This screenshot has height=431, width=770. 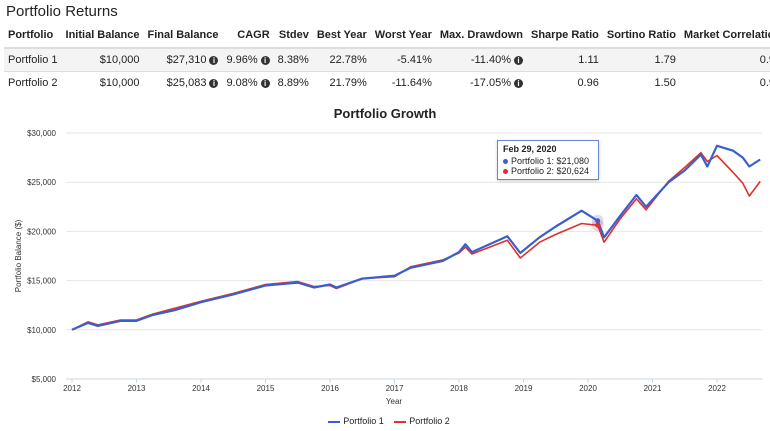 What do you see at coordinates (242, 83) in the screenshot?
I see `cell-value: 9.08%` at bounding box center [242, 83].